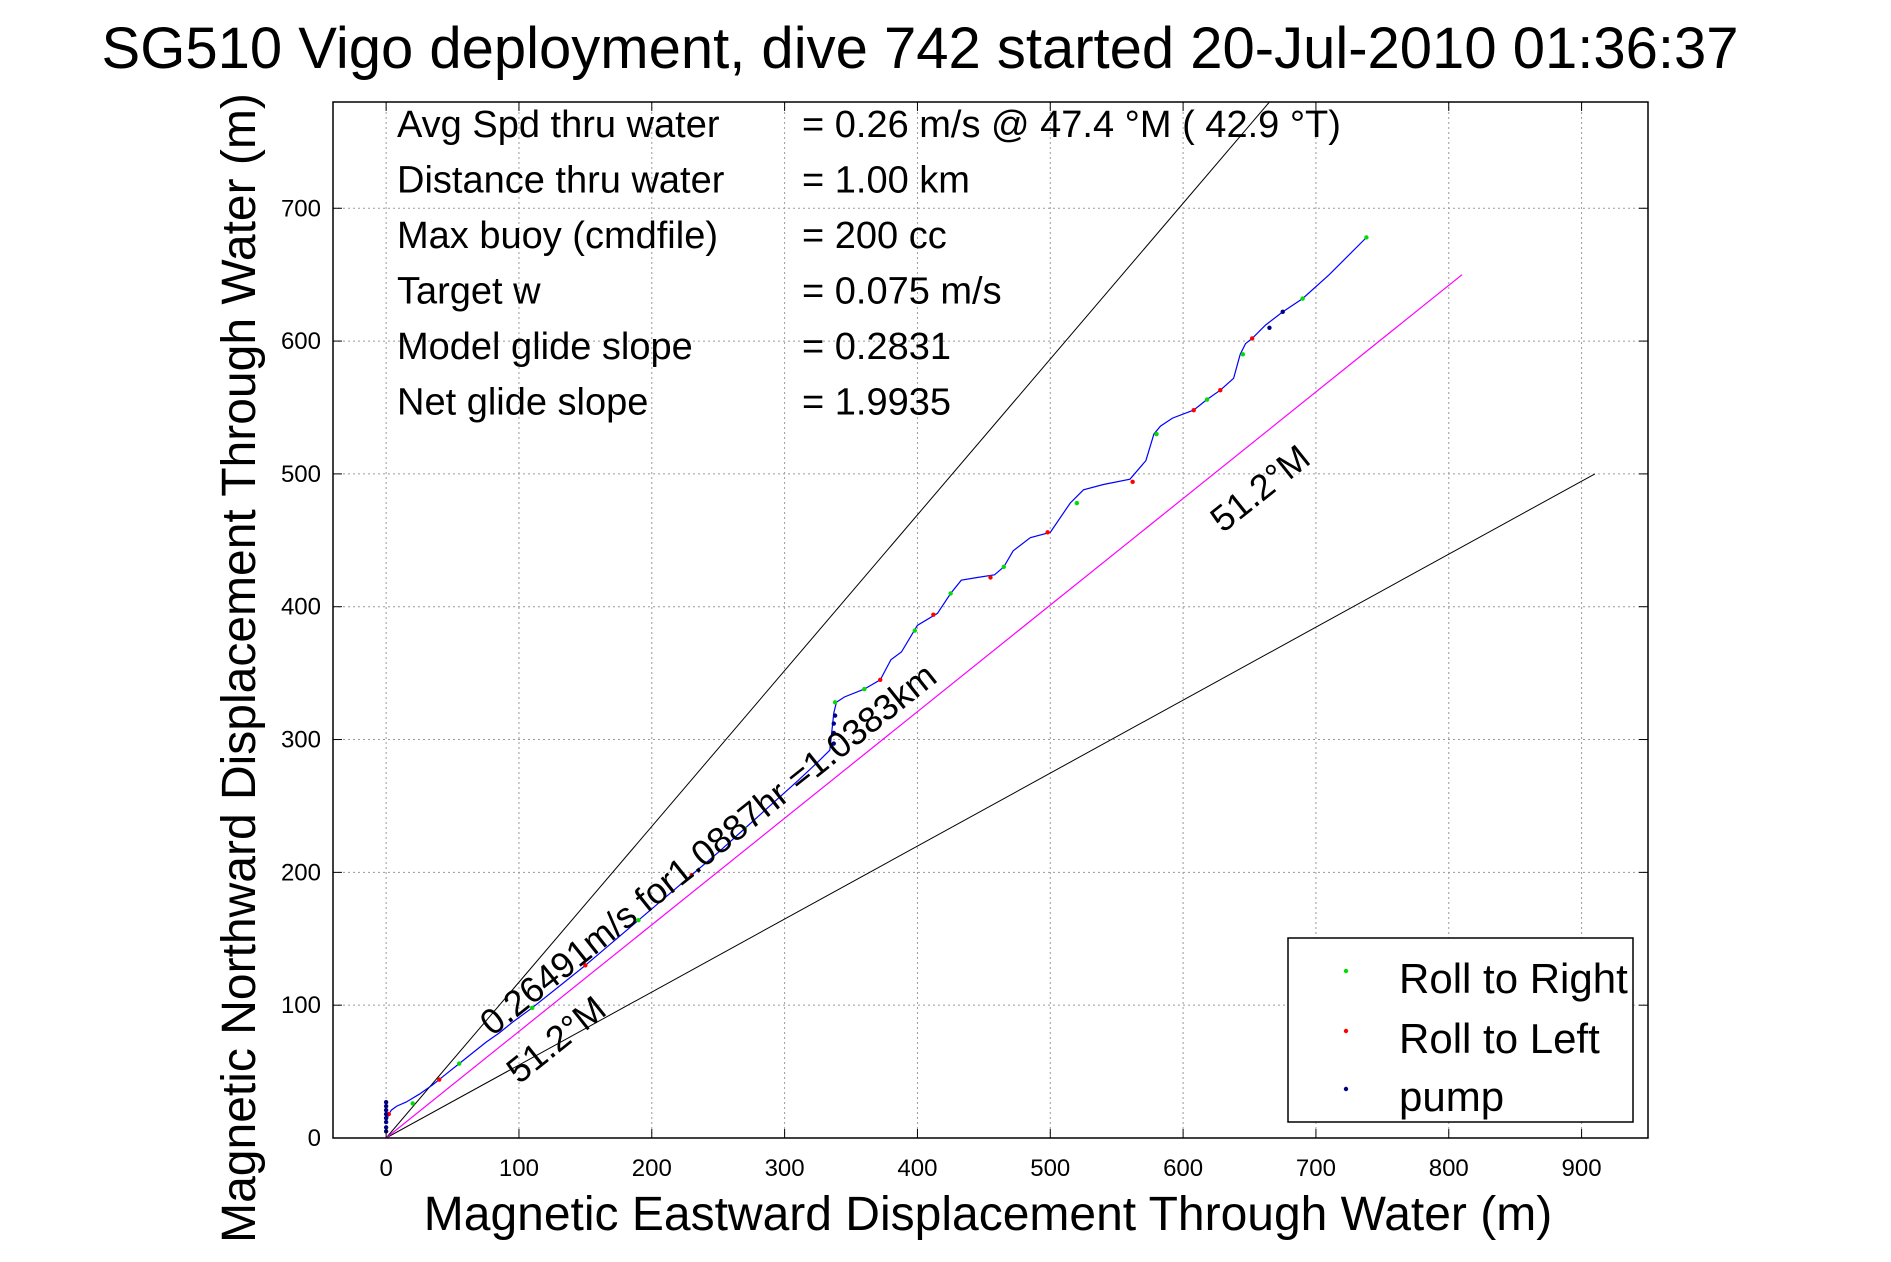 This screenshot has height=1262, width=1891. What do you see at coordinates (1513, 978) in the screenshot?
I see `legend-label-roll-right: Roll to Right` at bounding box center [1513, 978].